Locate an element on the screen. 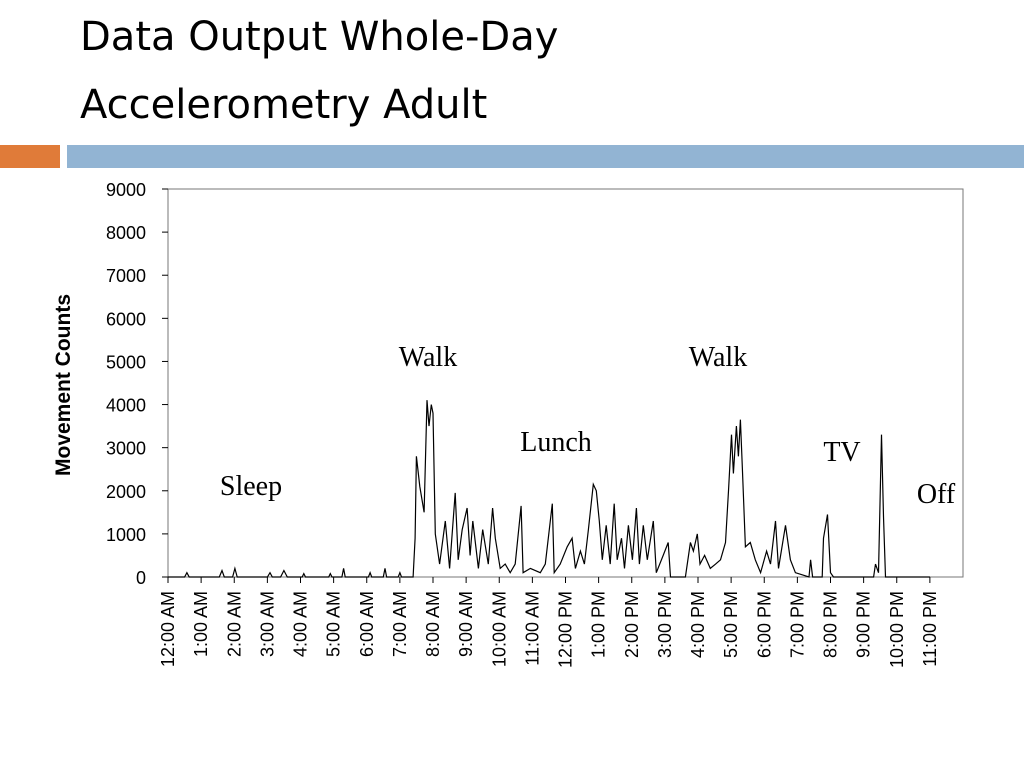 This screenshot has width=1024, height=768. x-tick-label: 5:00 PM is located at coordinates (731, 624).